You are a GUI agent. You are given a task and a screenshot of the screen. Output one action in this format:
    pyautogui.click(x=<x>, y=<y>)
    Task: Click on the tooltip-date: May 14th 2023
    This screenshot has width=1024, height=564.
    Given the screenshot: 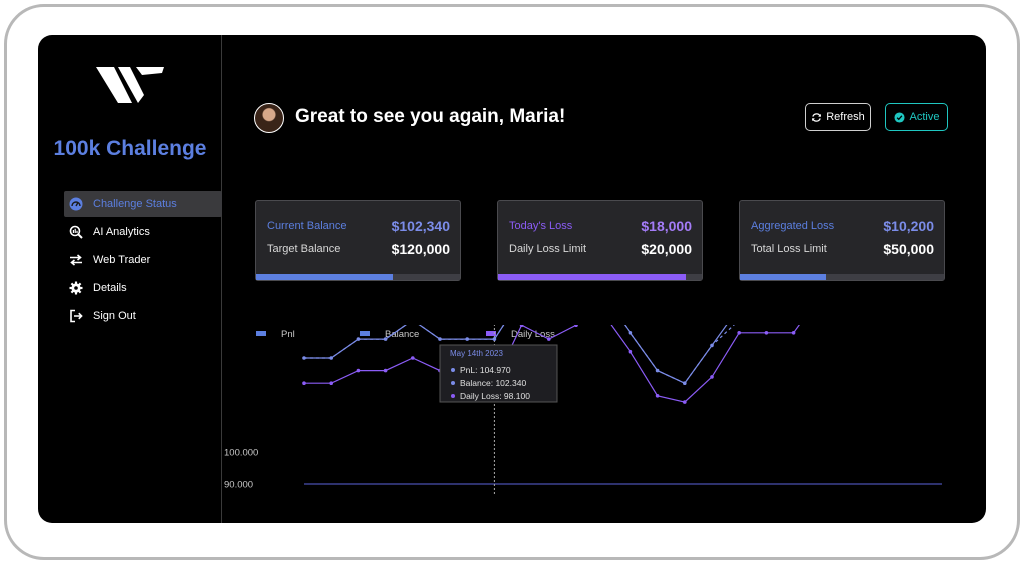 What is the action you would take?
    pyautogui.click(x=476, y=353)
    